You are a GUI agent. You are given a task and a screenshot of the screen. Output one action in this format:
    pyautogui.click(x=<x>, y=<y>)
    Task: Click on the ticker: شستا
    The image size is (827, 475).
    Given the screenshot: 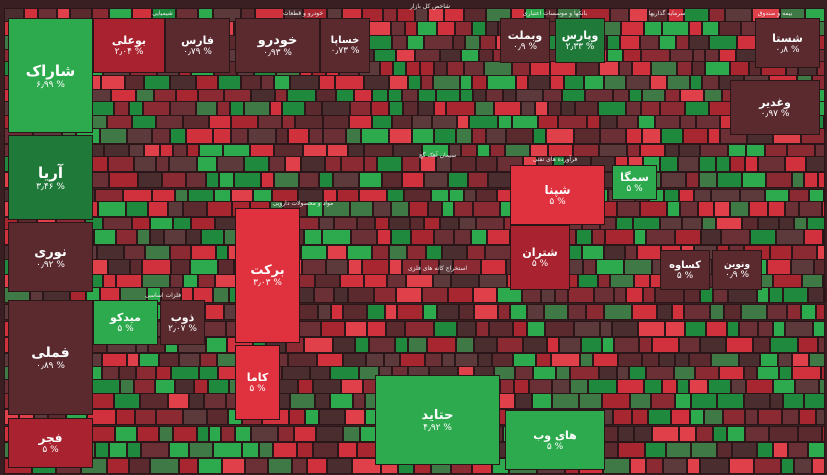 What is the action you would take?
    pyautogui.click(x=787, y=38)
    